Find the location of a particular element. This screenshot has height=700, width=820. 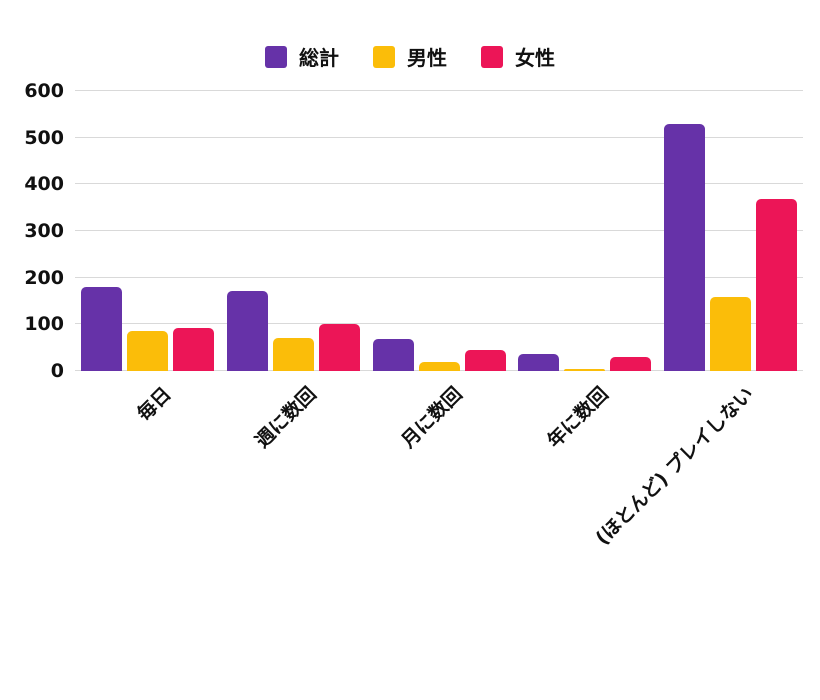

legend-label: 女性 is located at coordinates (535, 58).